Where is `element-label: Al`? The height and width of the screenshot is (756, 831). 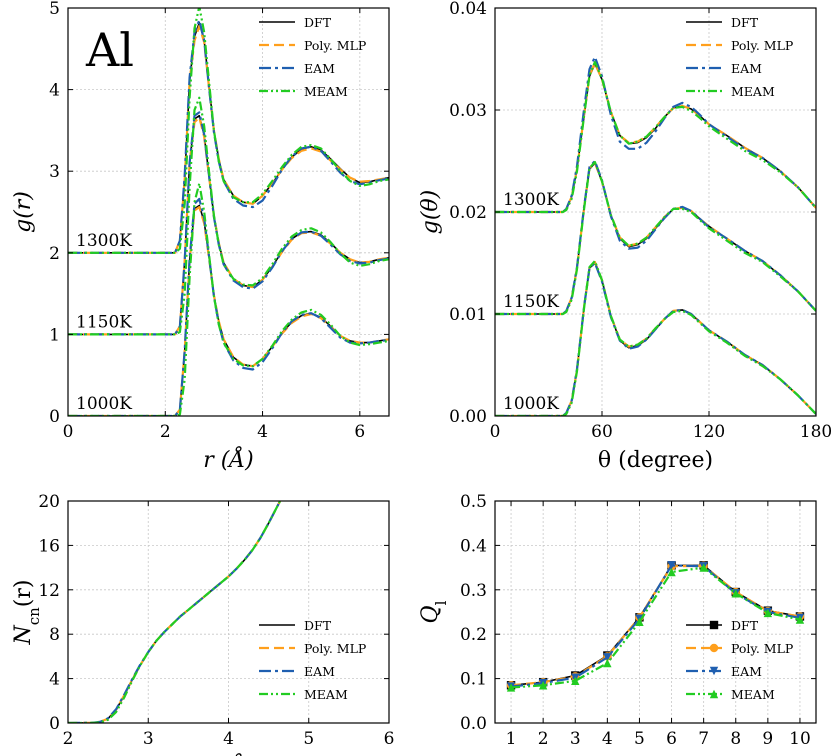 element-label: Al is located at coordinates (109, 50).